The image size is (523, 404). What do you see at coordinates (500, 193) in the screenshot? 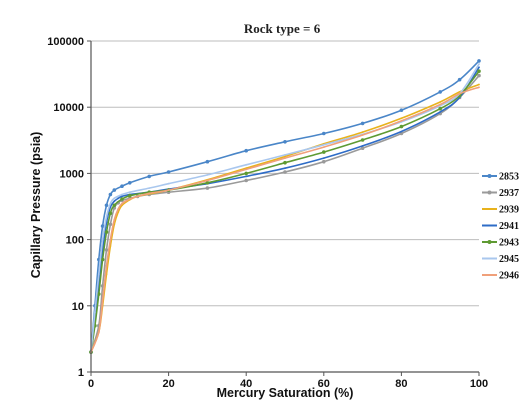
I see `legend-item: 2937` at bounding box center [500, 193].